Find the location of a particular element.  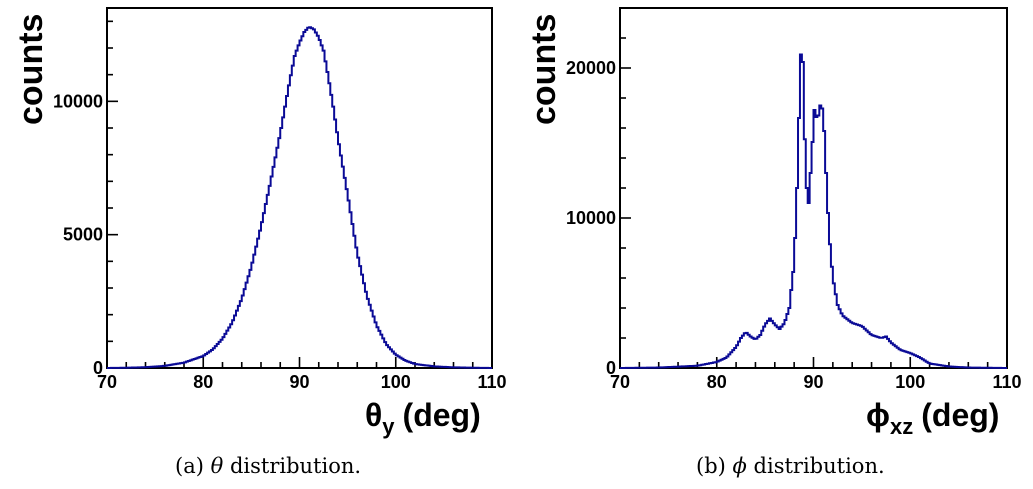

x-axis-symbol-a: θ is located at coordinates (373, 415).